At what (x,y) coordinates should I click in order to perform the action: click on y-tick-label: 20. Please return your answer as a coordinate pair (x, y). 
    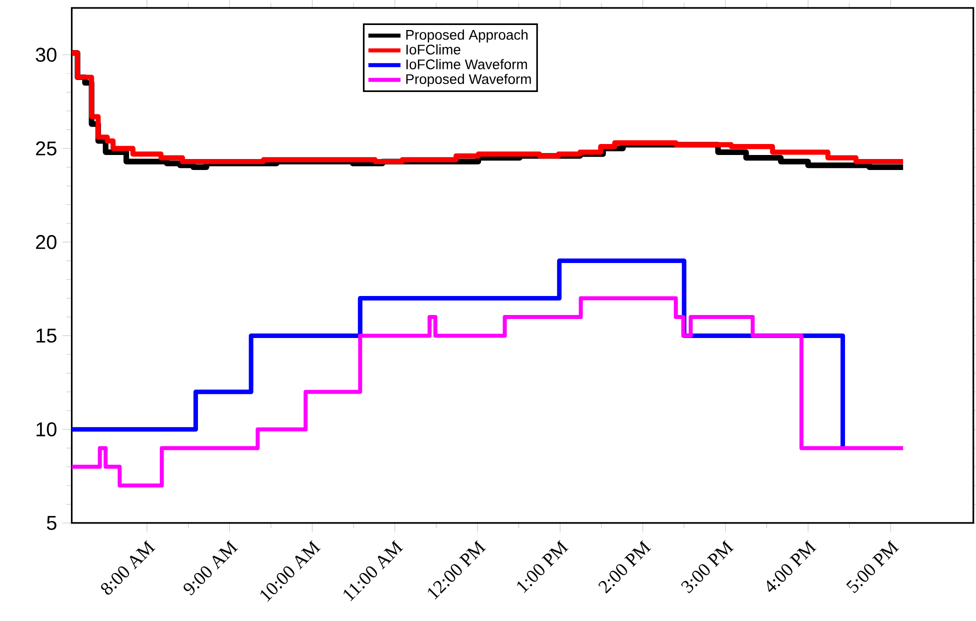
    Looking at the image, I should click on (46, 242).